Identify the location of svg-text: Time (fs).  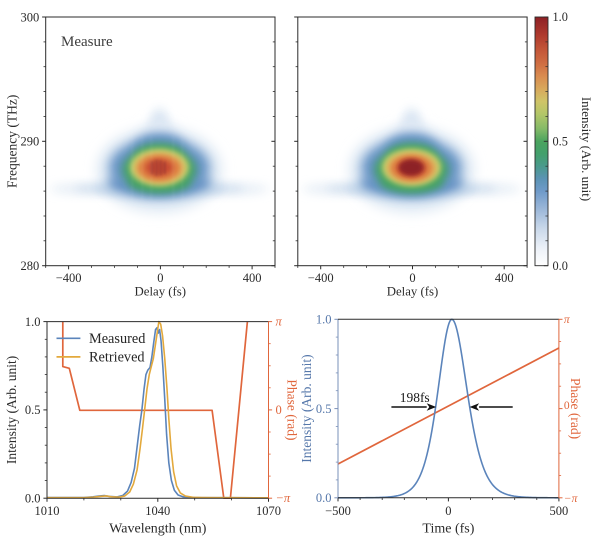
(448, 529).